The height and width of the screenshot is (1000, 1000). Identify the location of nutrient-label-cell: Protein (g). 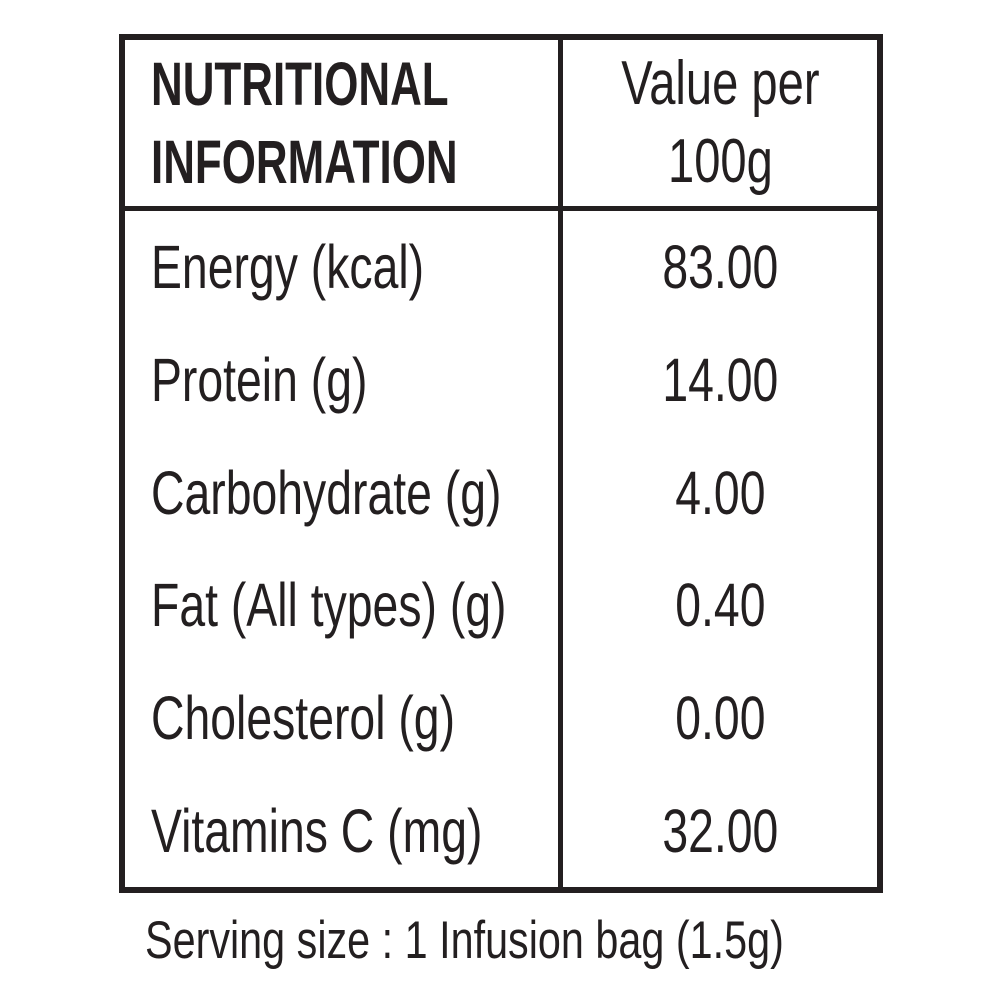
(344, 380).